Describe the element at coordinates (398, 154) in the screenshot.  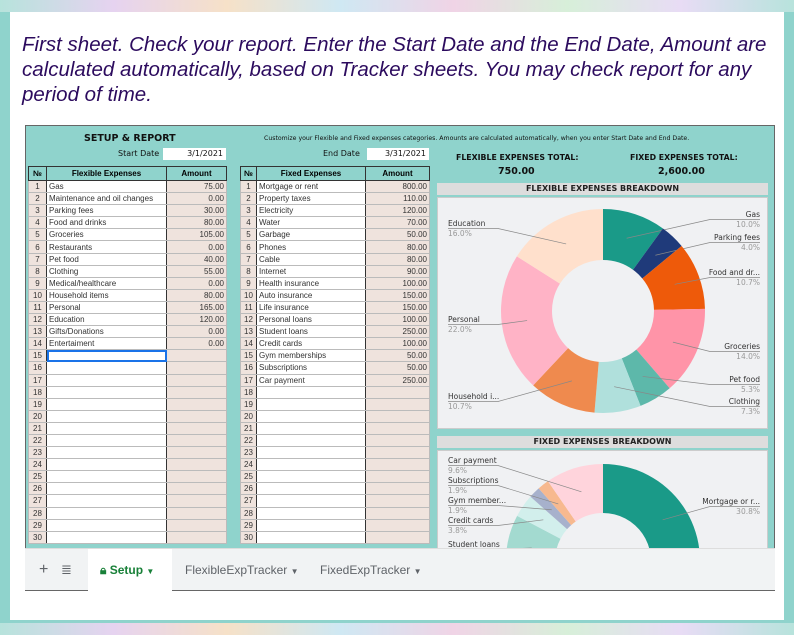
I see `end-date-input: 3/31/2021` at that location.